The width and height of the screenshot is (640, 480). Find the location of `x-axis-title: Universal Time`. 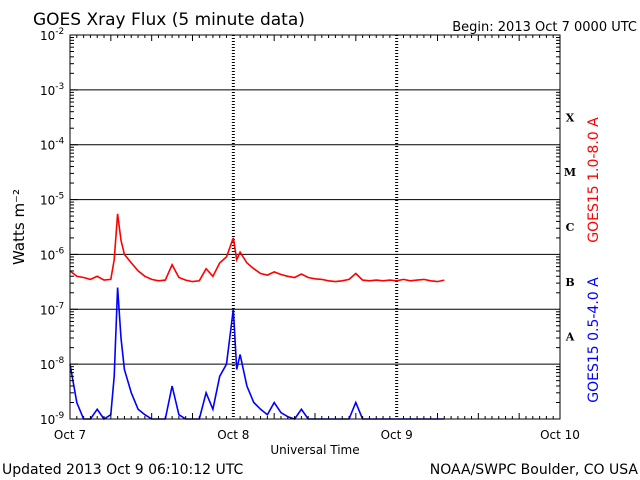

x-axis-title: Universal Time is located at coordinates (314, 450).